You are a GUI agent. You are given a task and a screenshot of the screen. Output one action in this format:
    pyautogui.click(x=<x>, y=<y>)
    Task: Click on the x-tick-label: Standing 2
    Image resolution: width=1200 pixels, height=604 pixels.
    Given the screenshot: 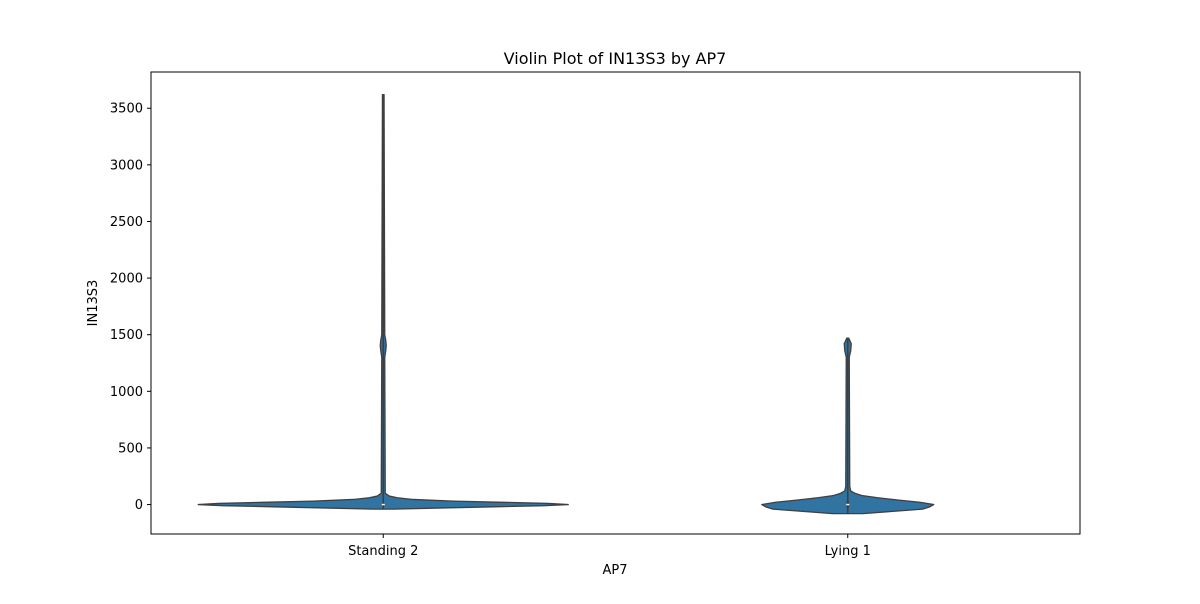 What is the action you would take?
    pyautogui.click(x=383, y=551)
    